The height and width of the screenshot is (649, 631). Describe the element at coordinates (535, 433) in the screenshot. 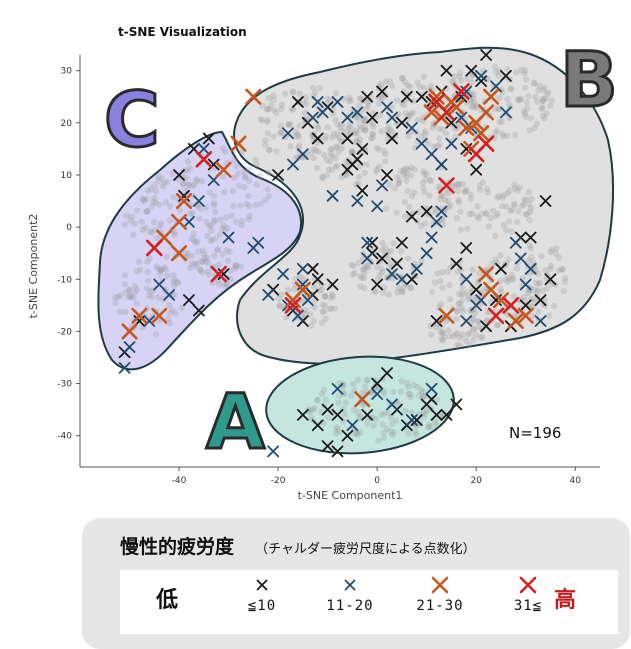

I see `sample-size-annotation: N=196` at that location.